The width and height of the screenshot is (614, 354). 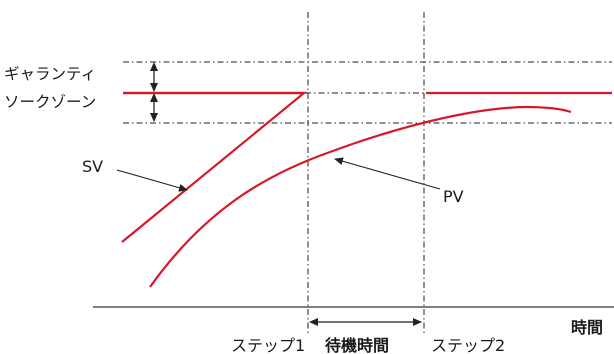 What do you see at coordinates (50, 74) in the screenshot?
I see `guarantee-label-line1: ギャランティ` at bounding box center [50, 74].